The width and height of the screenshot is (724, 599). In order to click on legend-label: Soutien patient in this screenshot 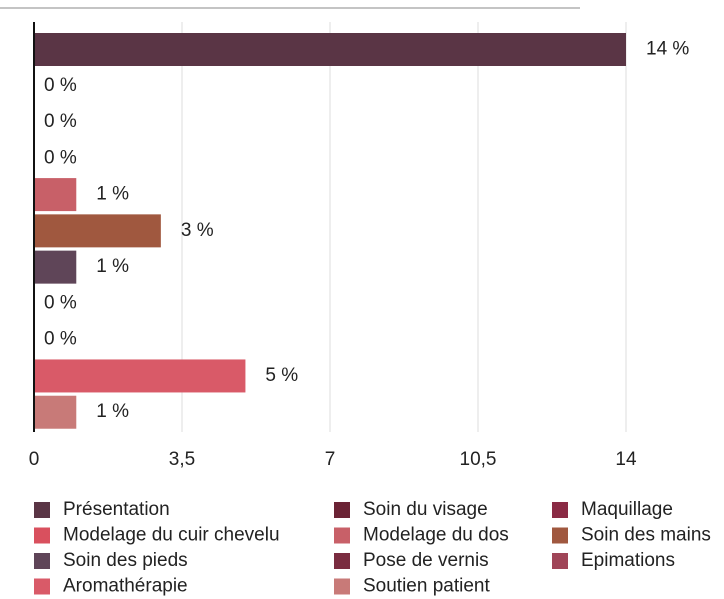, I will do `click(426, 586)`.